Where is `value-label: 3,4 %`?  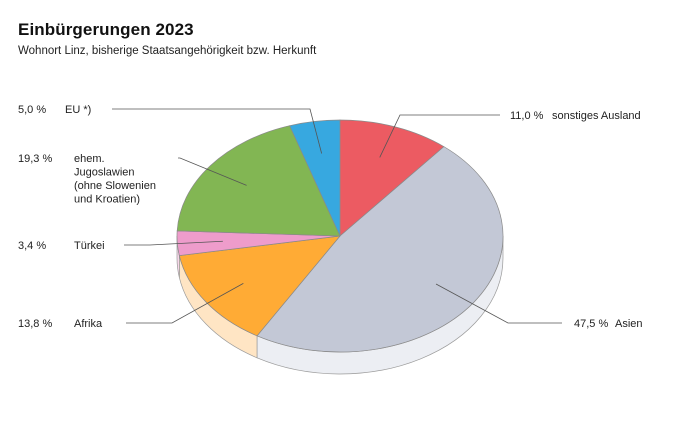 value-label: 3,4 % is located at coordinates (32, 246).